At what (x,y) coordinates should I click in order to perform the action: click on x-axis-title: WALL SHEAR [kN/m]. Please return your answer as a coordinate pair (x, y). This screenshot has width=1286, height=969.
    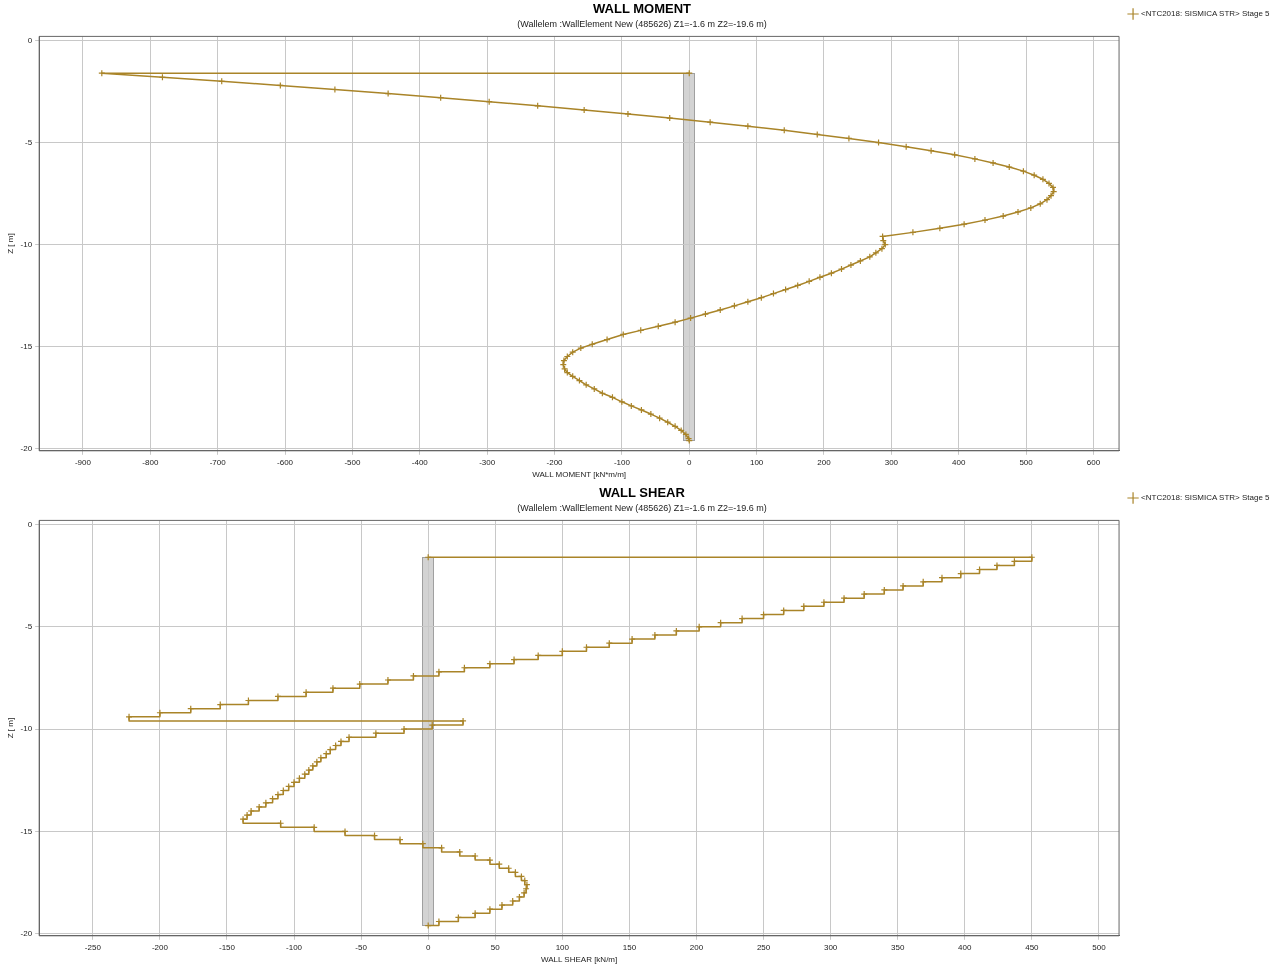
    Looking at the image, I should click on (579, 960).